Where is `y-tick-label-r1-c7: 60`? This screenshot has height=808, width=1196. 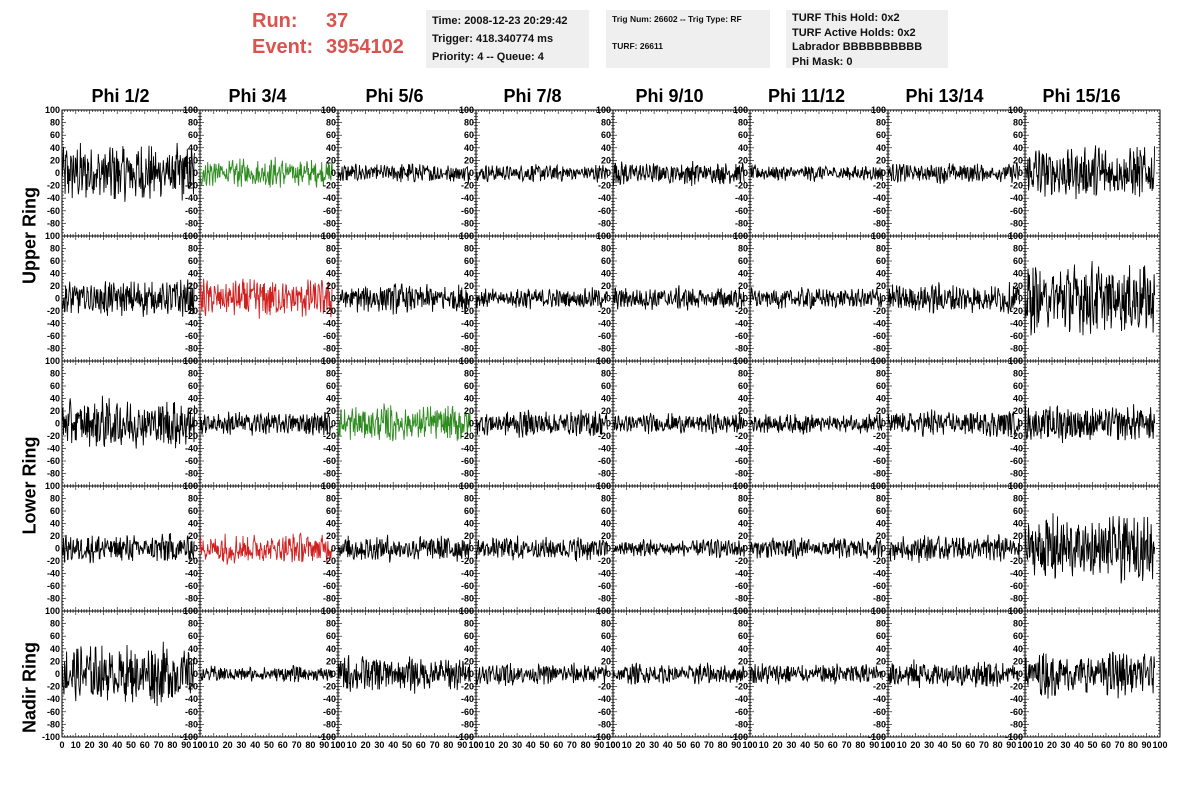 y-tick-label-r1-c7: 60 is located at coordinates (1018, 261).